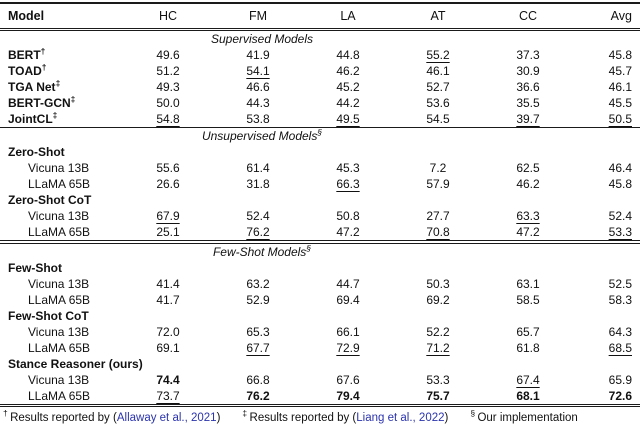 This screenshot has width=640, height=431. Describe the element at coordinates (348, 347) in the screenshot. I see `score-cell: 72.9` at that location.